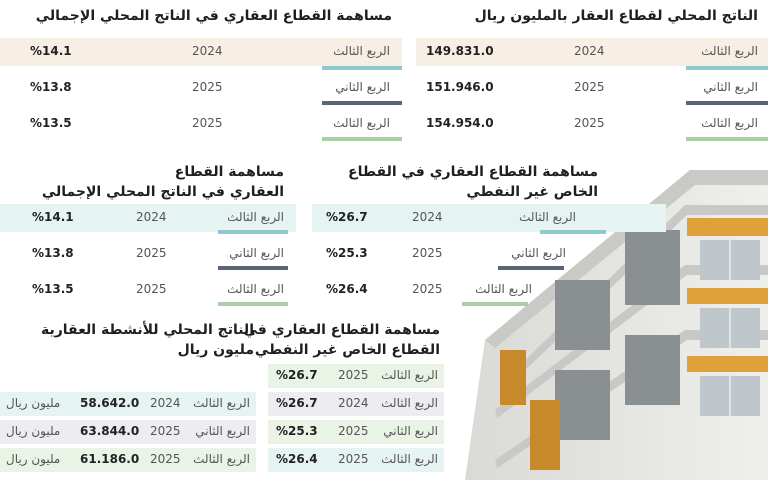 The image size is (768, 480). Describe the element at coordinates (110, 403) in the screenshot. I see `value-label: 58.642.0` at that location.